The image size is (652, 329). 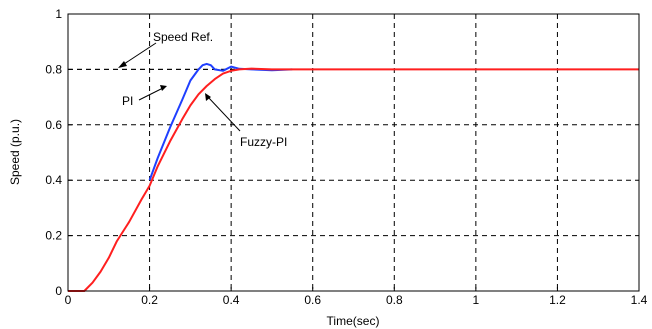 I want to click on annotation-fuzzy-pi-label: Fuzzy-PI, so click(x=263, y=142).